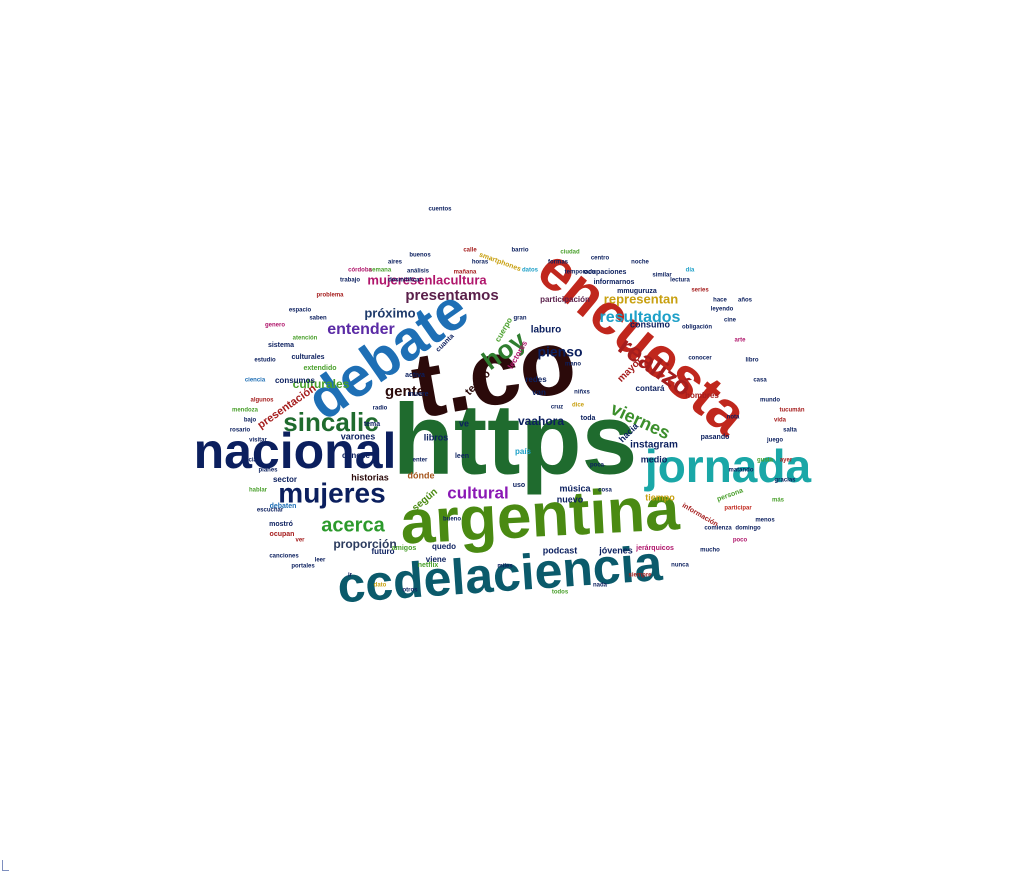 The image size is (1024, 873). What do you see at coordinates (536, 379) in the screenshot?
I see `word-50: redes` at bounding box center [536, 379].